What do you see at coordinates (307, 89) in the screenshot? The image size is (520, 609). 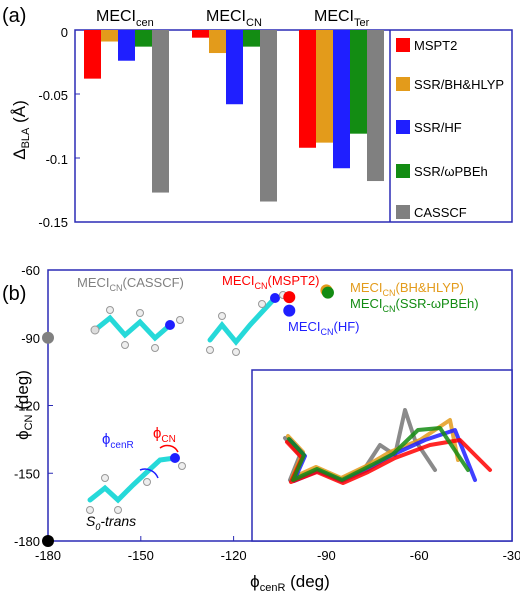 I see `bar-mspt2-ter` at bounding box center [307, 89].